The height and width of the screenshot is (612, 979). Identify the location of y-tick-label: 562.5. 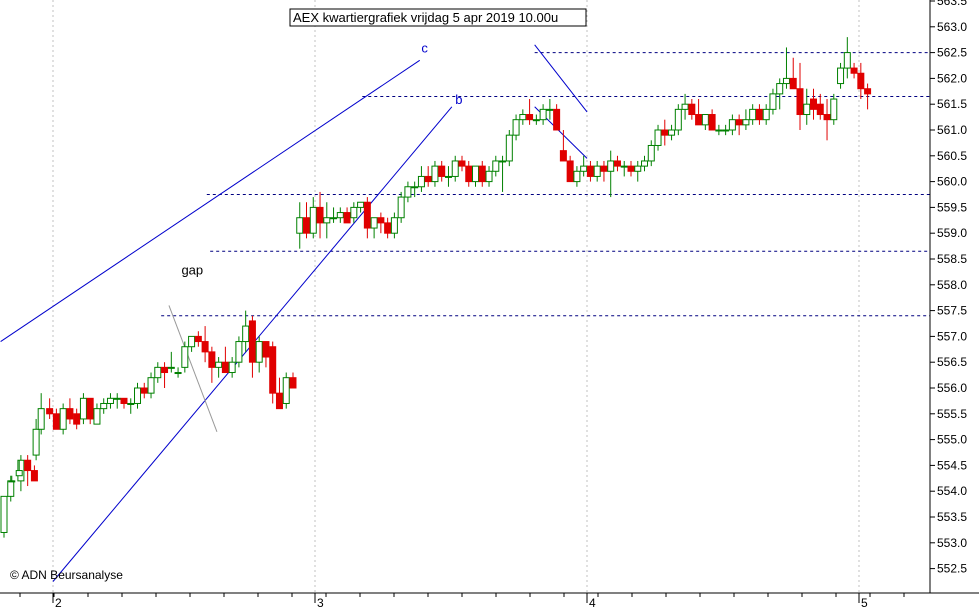
(952, 53).